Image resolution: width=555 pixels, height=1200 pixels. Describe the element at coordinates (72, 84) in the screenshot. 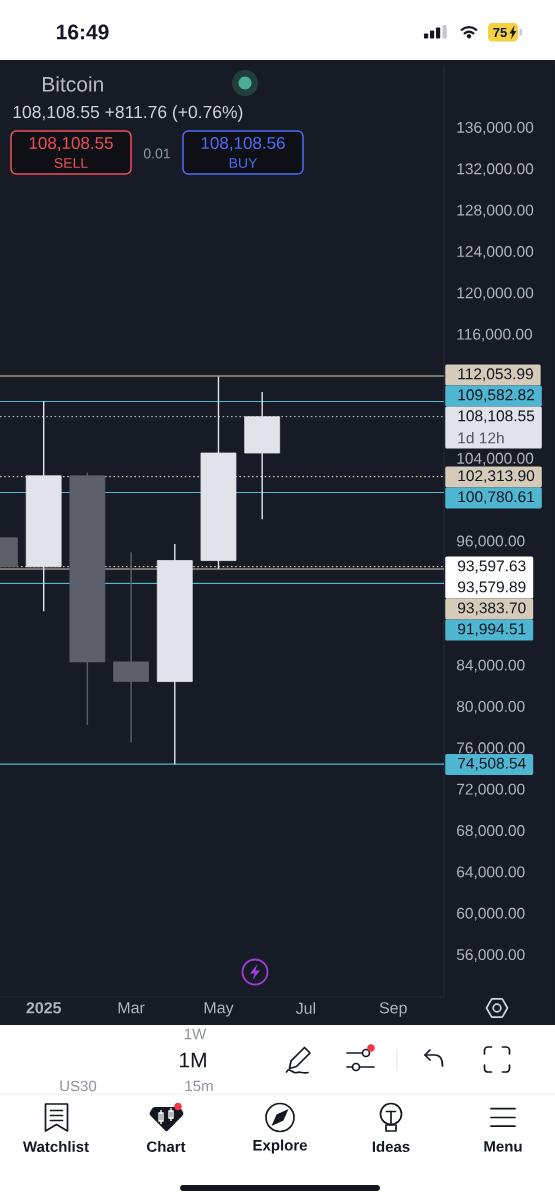

I see `chart-title: Bitcoin` at that location.